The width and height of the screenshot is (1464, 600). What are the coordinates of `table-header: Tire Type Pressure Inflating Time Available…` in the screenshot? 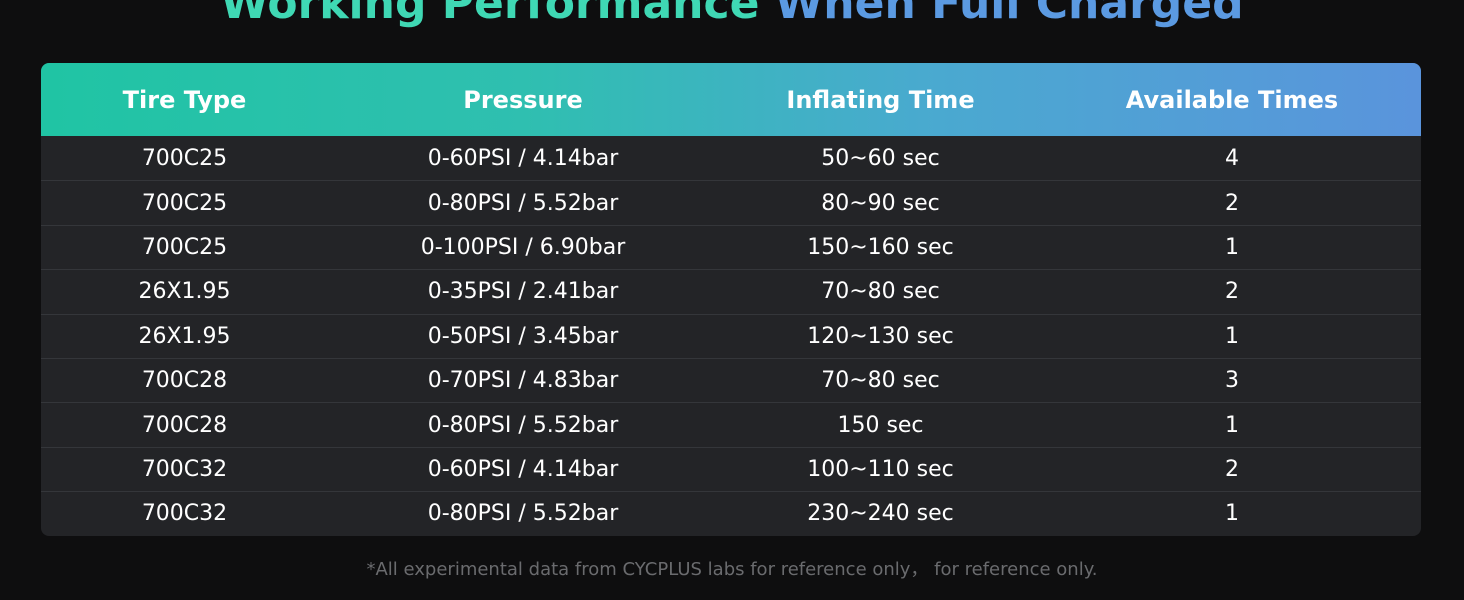 It's located at (731, 99).